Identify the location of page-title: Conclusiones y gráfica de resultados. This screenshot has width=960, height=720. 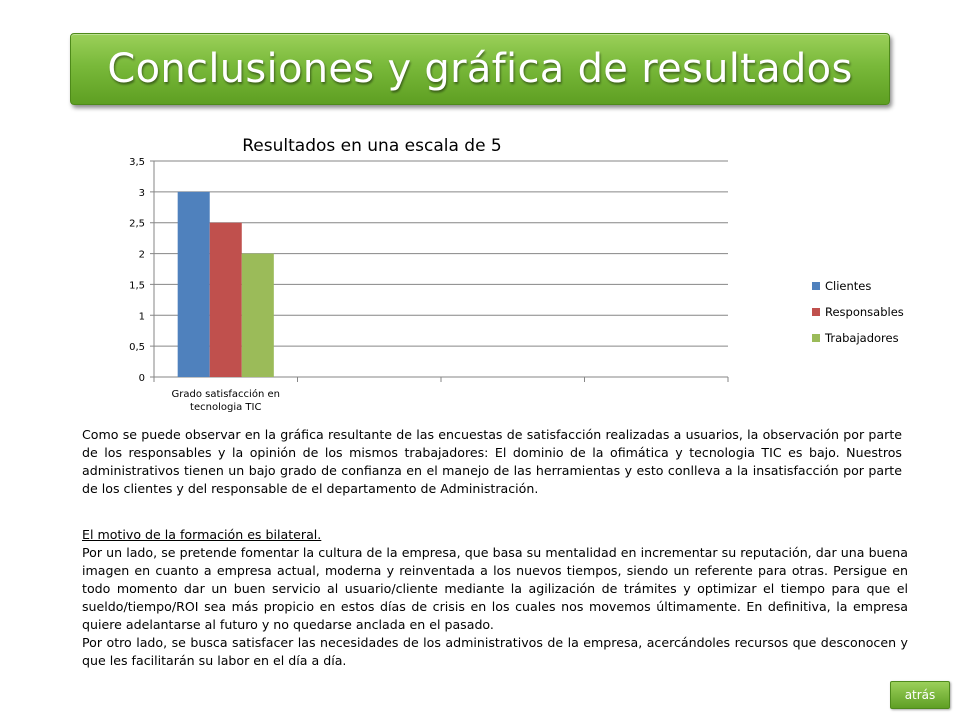
(480, 69).